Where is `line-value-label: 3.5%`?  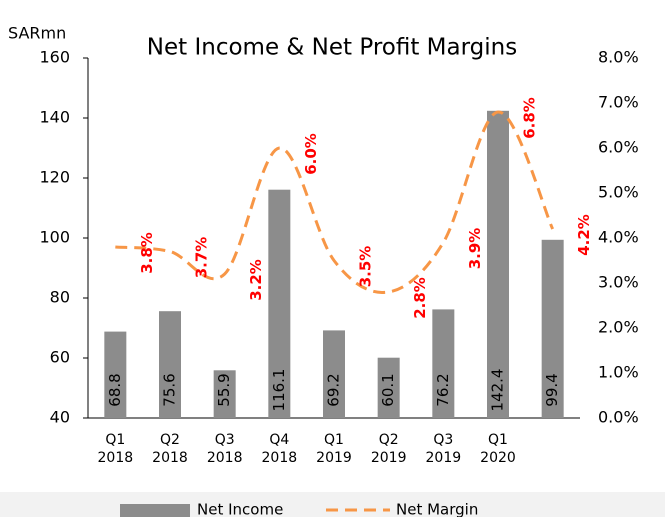 line-value-label: 3.5% is located at coordinates (366, 267).